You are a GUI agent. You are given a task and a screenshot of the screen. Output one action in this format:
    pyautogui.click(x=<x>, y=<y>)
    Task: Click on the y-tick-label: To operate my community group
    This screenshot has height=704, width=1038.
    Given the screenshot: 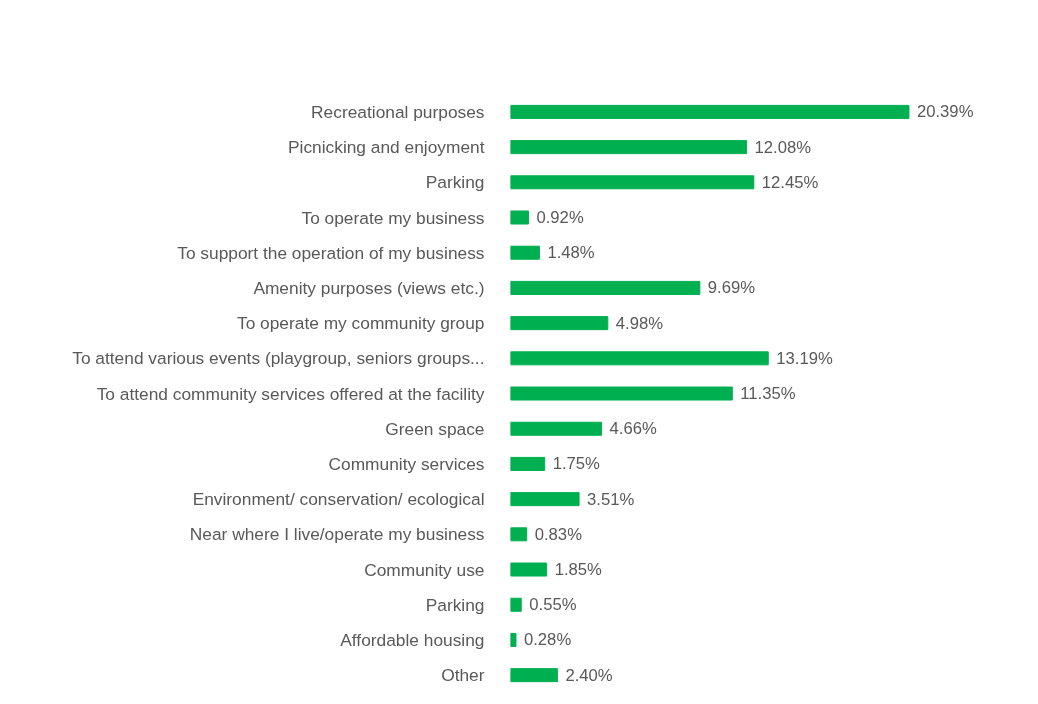 What is the action you would take?
    pyautogui.click(x=360, y=323)
    